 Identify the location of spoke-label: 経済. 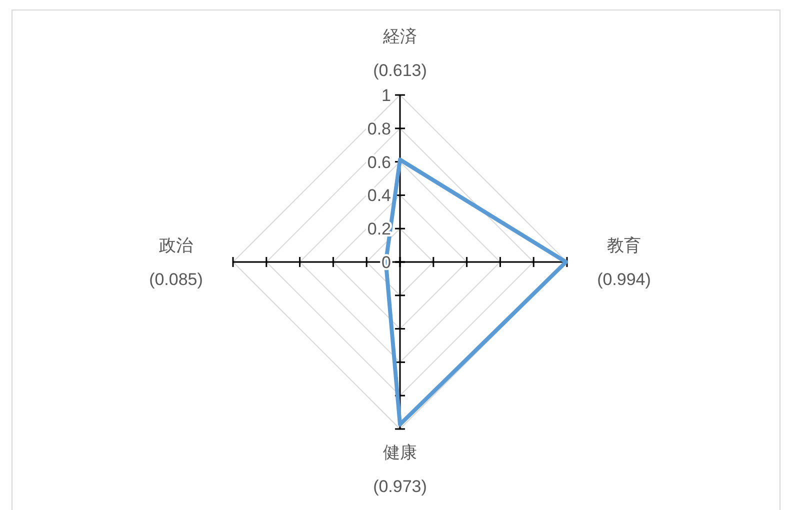
(399, 36).